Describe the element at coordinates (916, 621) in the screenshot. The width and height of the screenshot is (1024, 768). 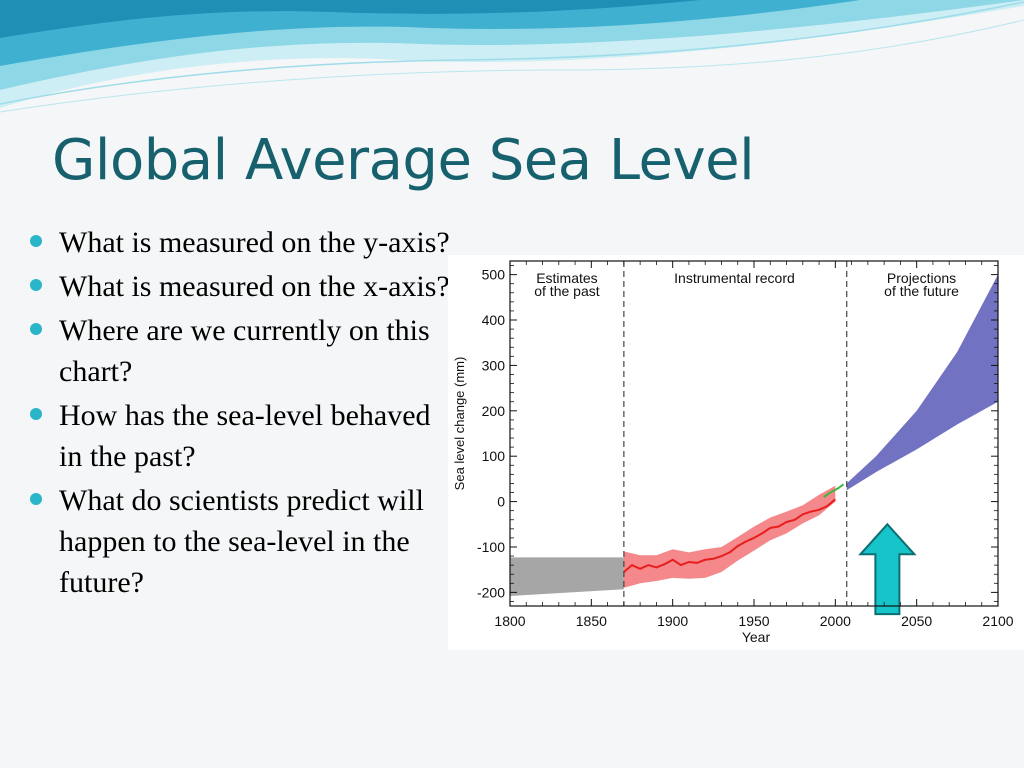
I see `x-tick-label: 2050` at that location.